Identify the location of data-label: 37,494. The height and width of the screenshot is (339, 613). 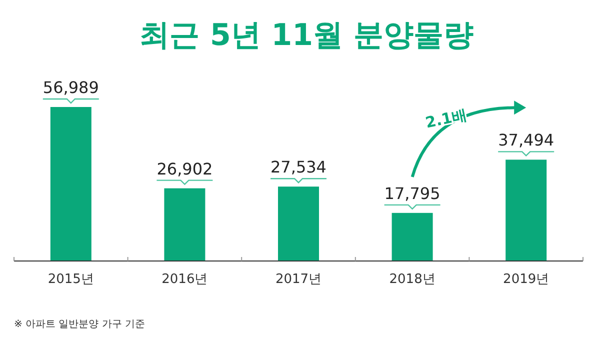
(526, 140).